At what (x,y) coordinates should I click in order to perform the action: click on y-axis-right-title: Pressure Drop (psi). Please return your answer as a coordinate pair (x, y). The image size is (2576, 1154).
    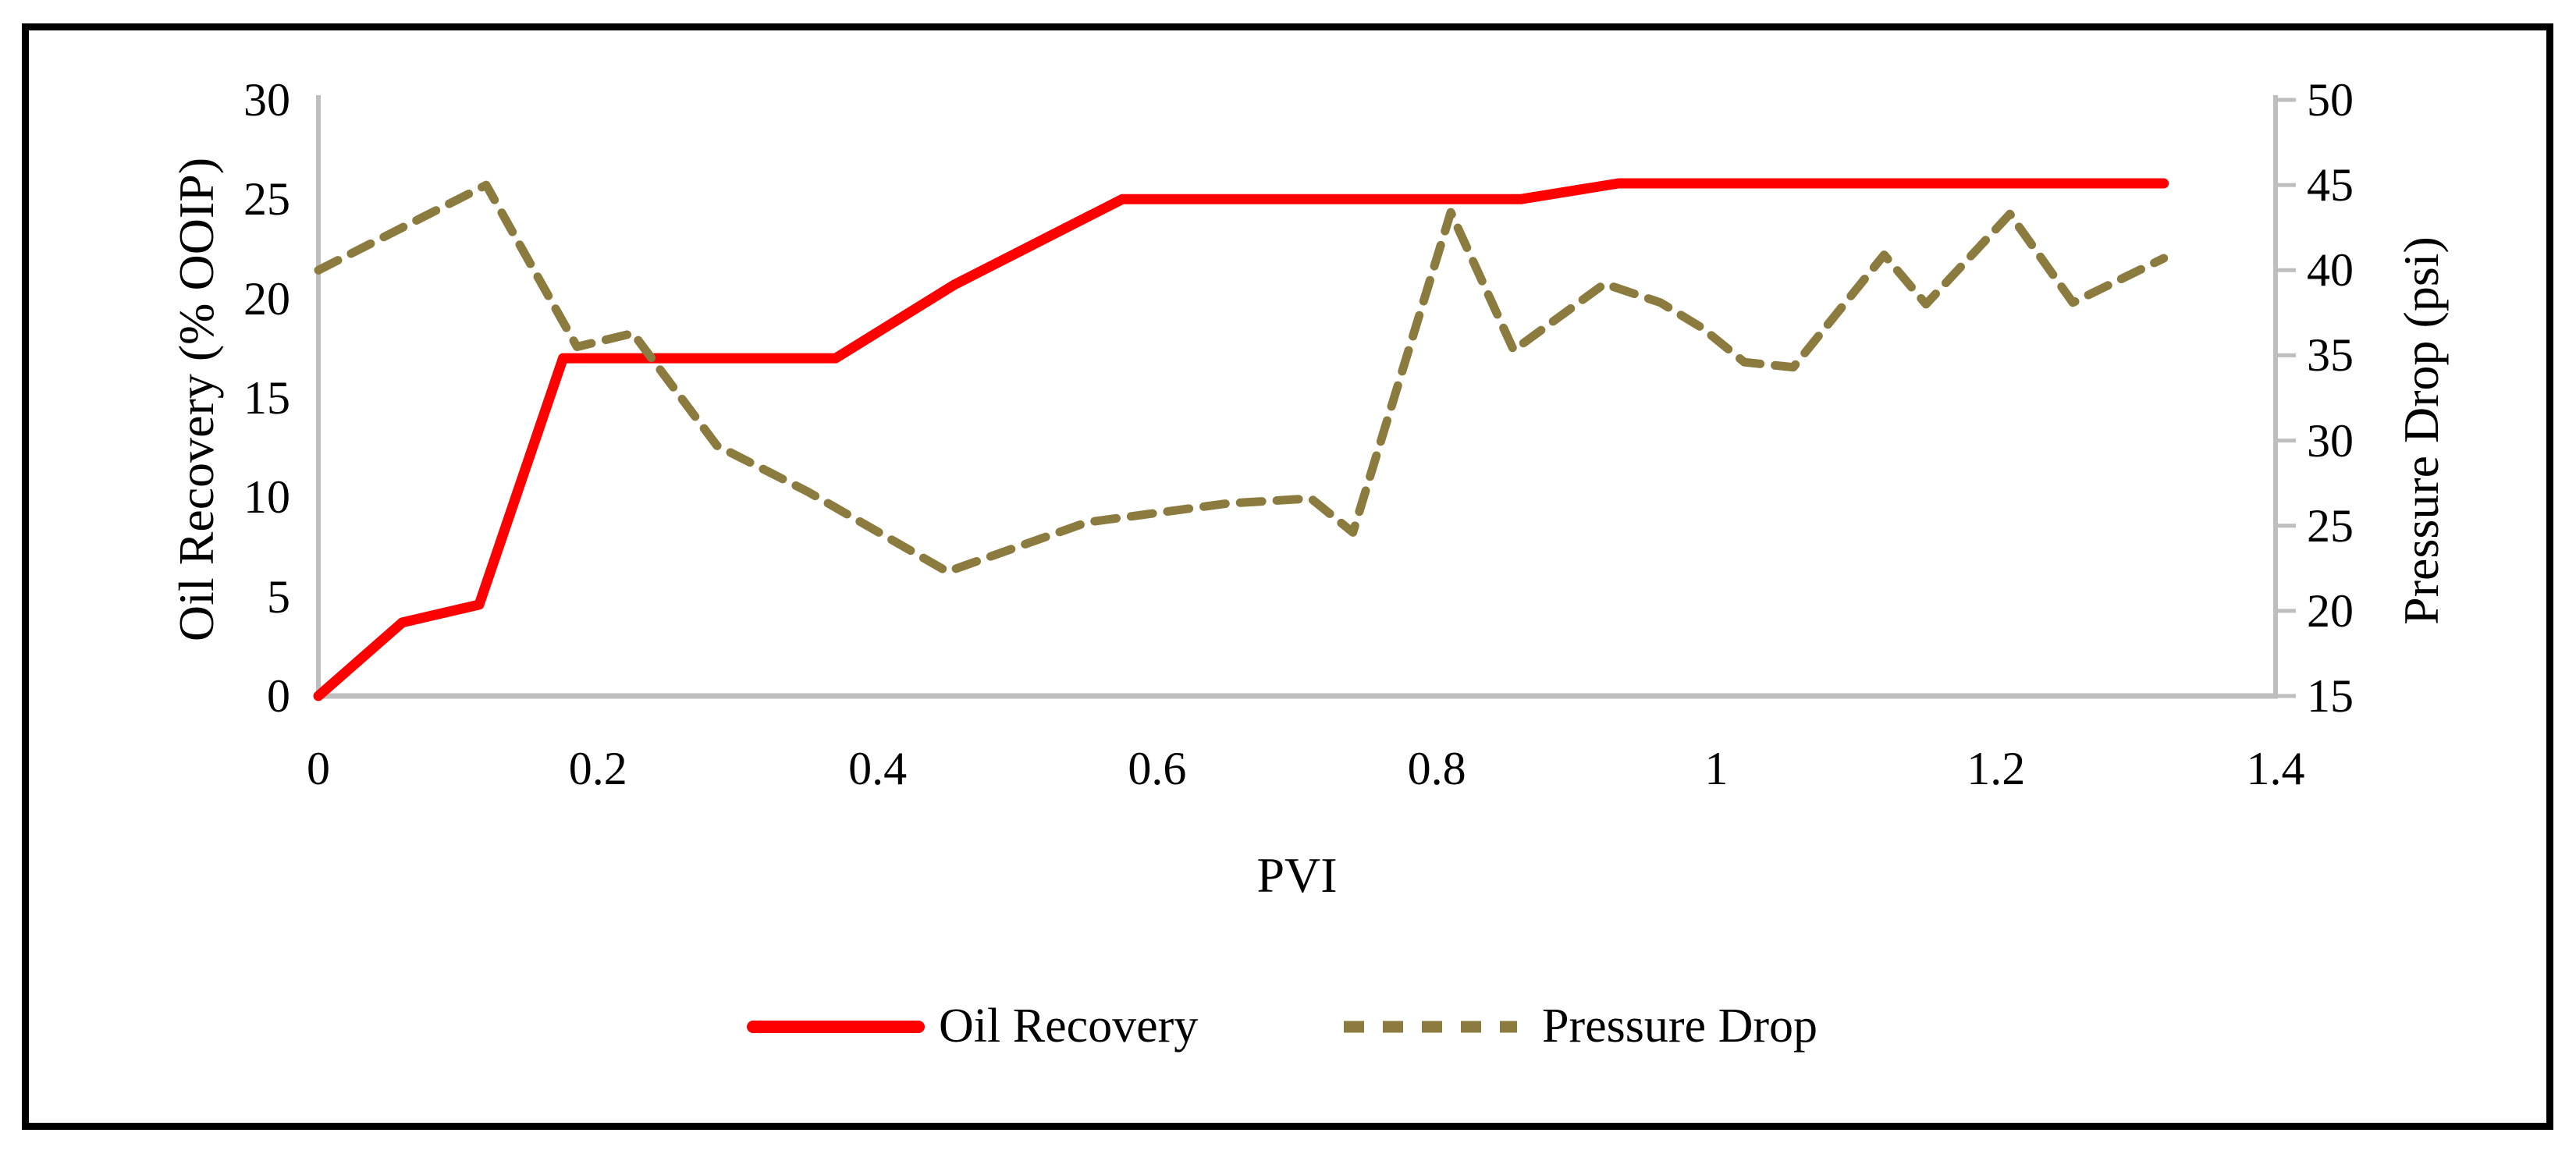
    Looking at the image, I should click on (2421, 430).